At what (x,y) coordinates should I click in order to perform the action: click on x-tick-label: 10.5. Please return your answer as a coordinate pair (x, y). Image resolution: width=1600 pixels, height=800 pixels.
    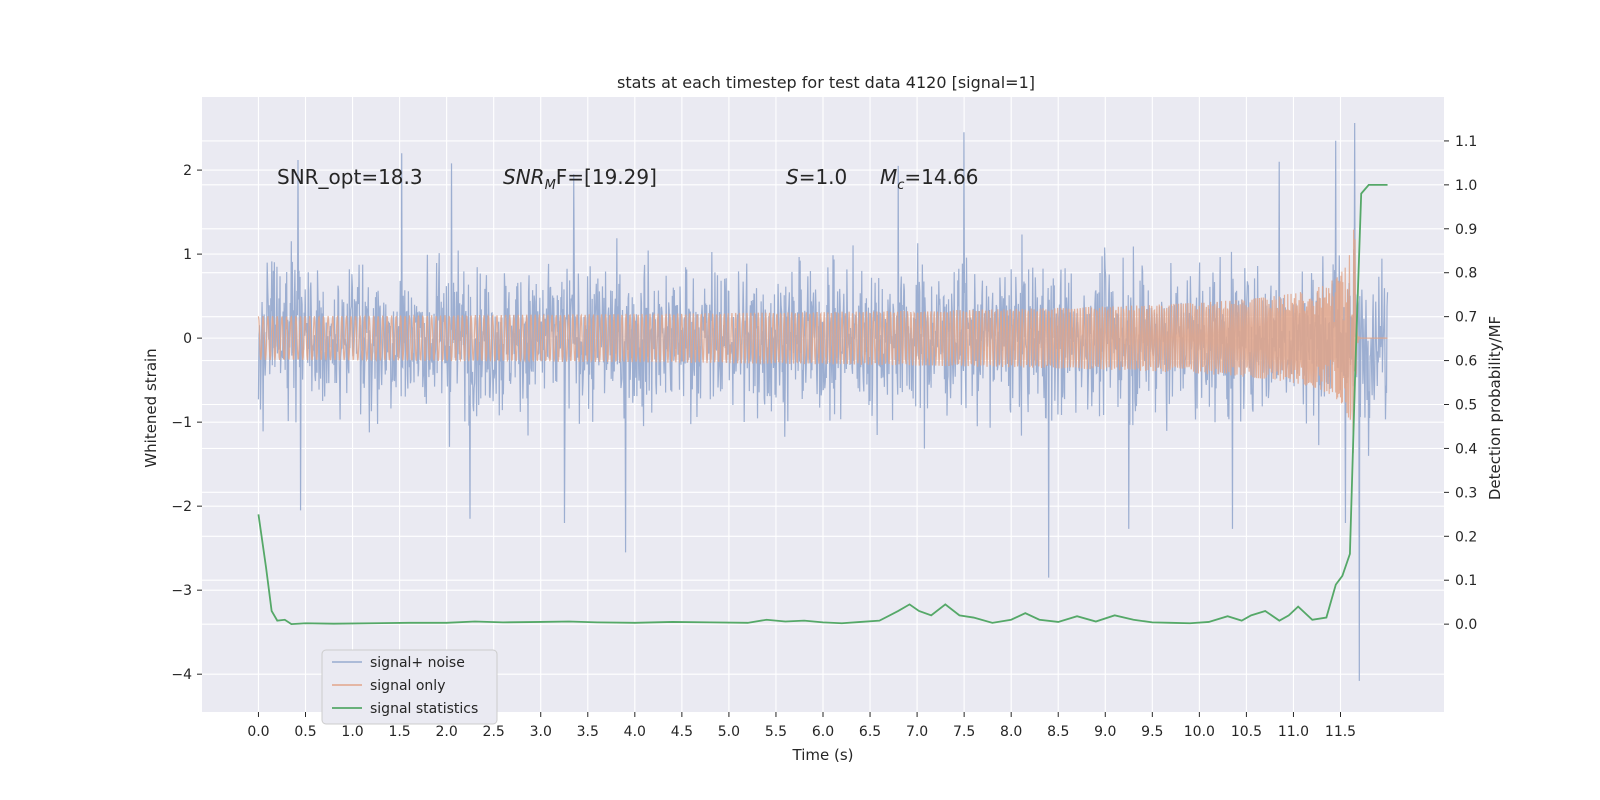
    Looking at the image, I should click on (1246, 732).